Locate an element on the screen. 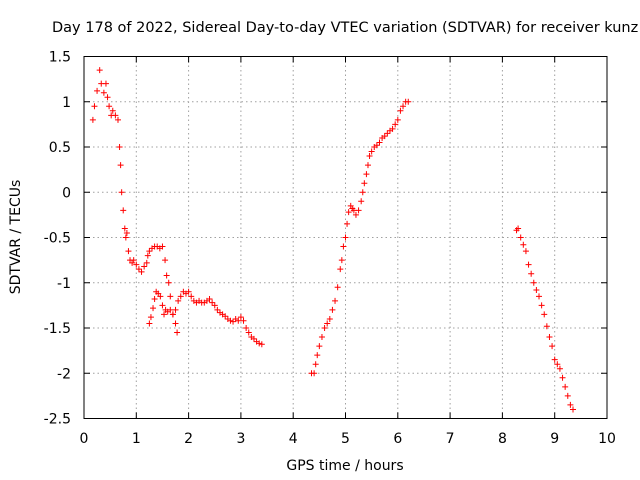 The width and height of the screenshot is (640, 480). y-axis-label: SDTVAR / TECUs is located at coordinates (16, 237).